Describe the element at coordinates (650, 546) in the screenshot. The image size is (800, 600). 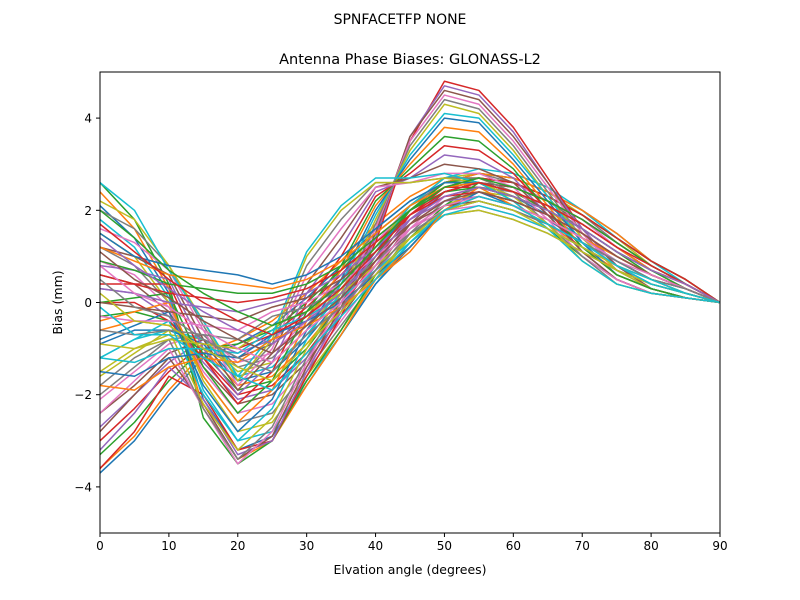
I see `x-tick-label: 80` at that location.